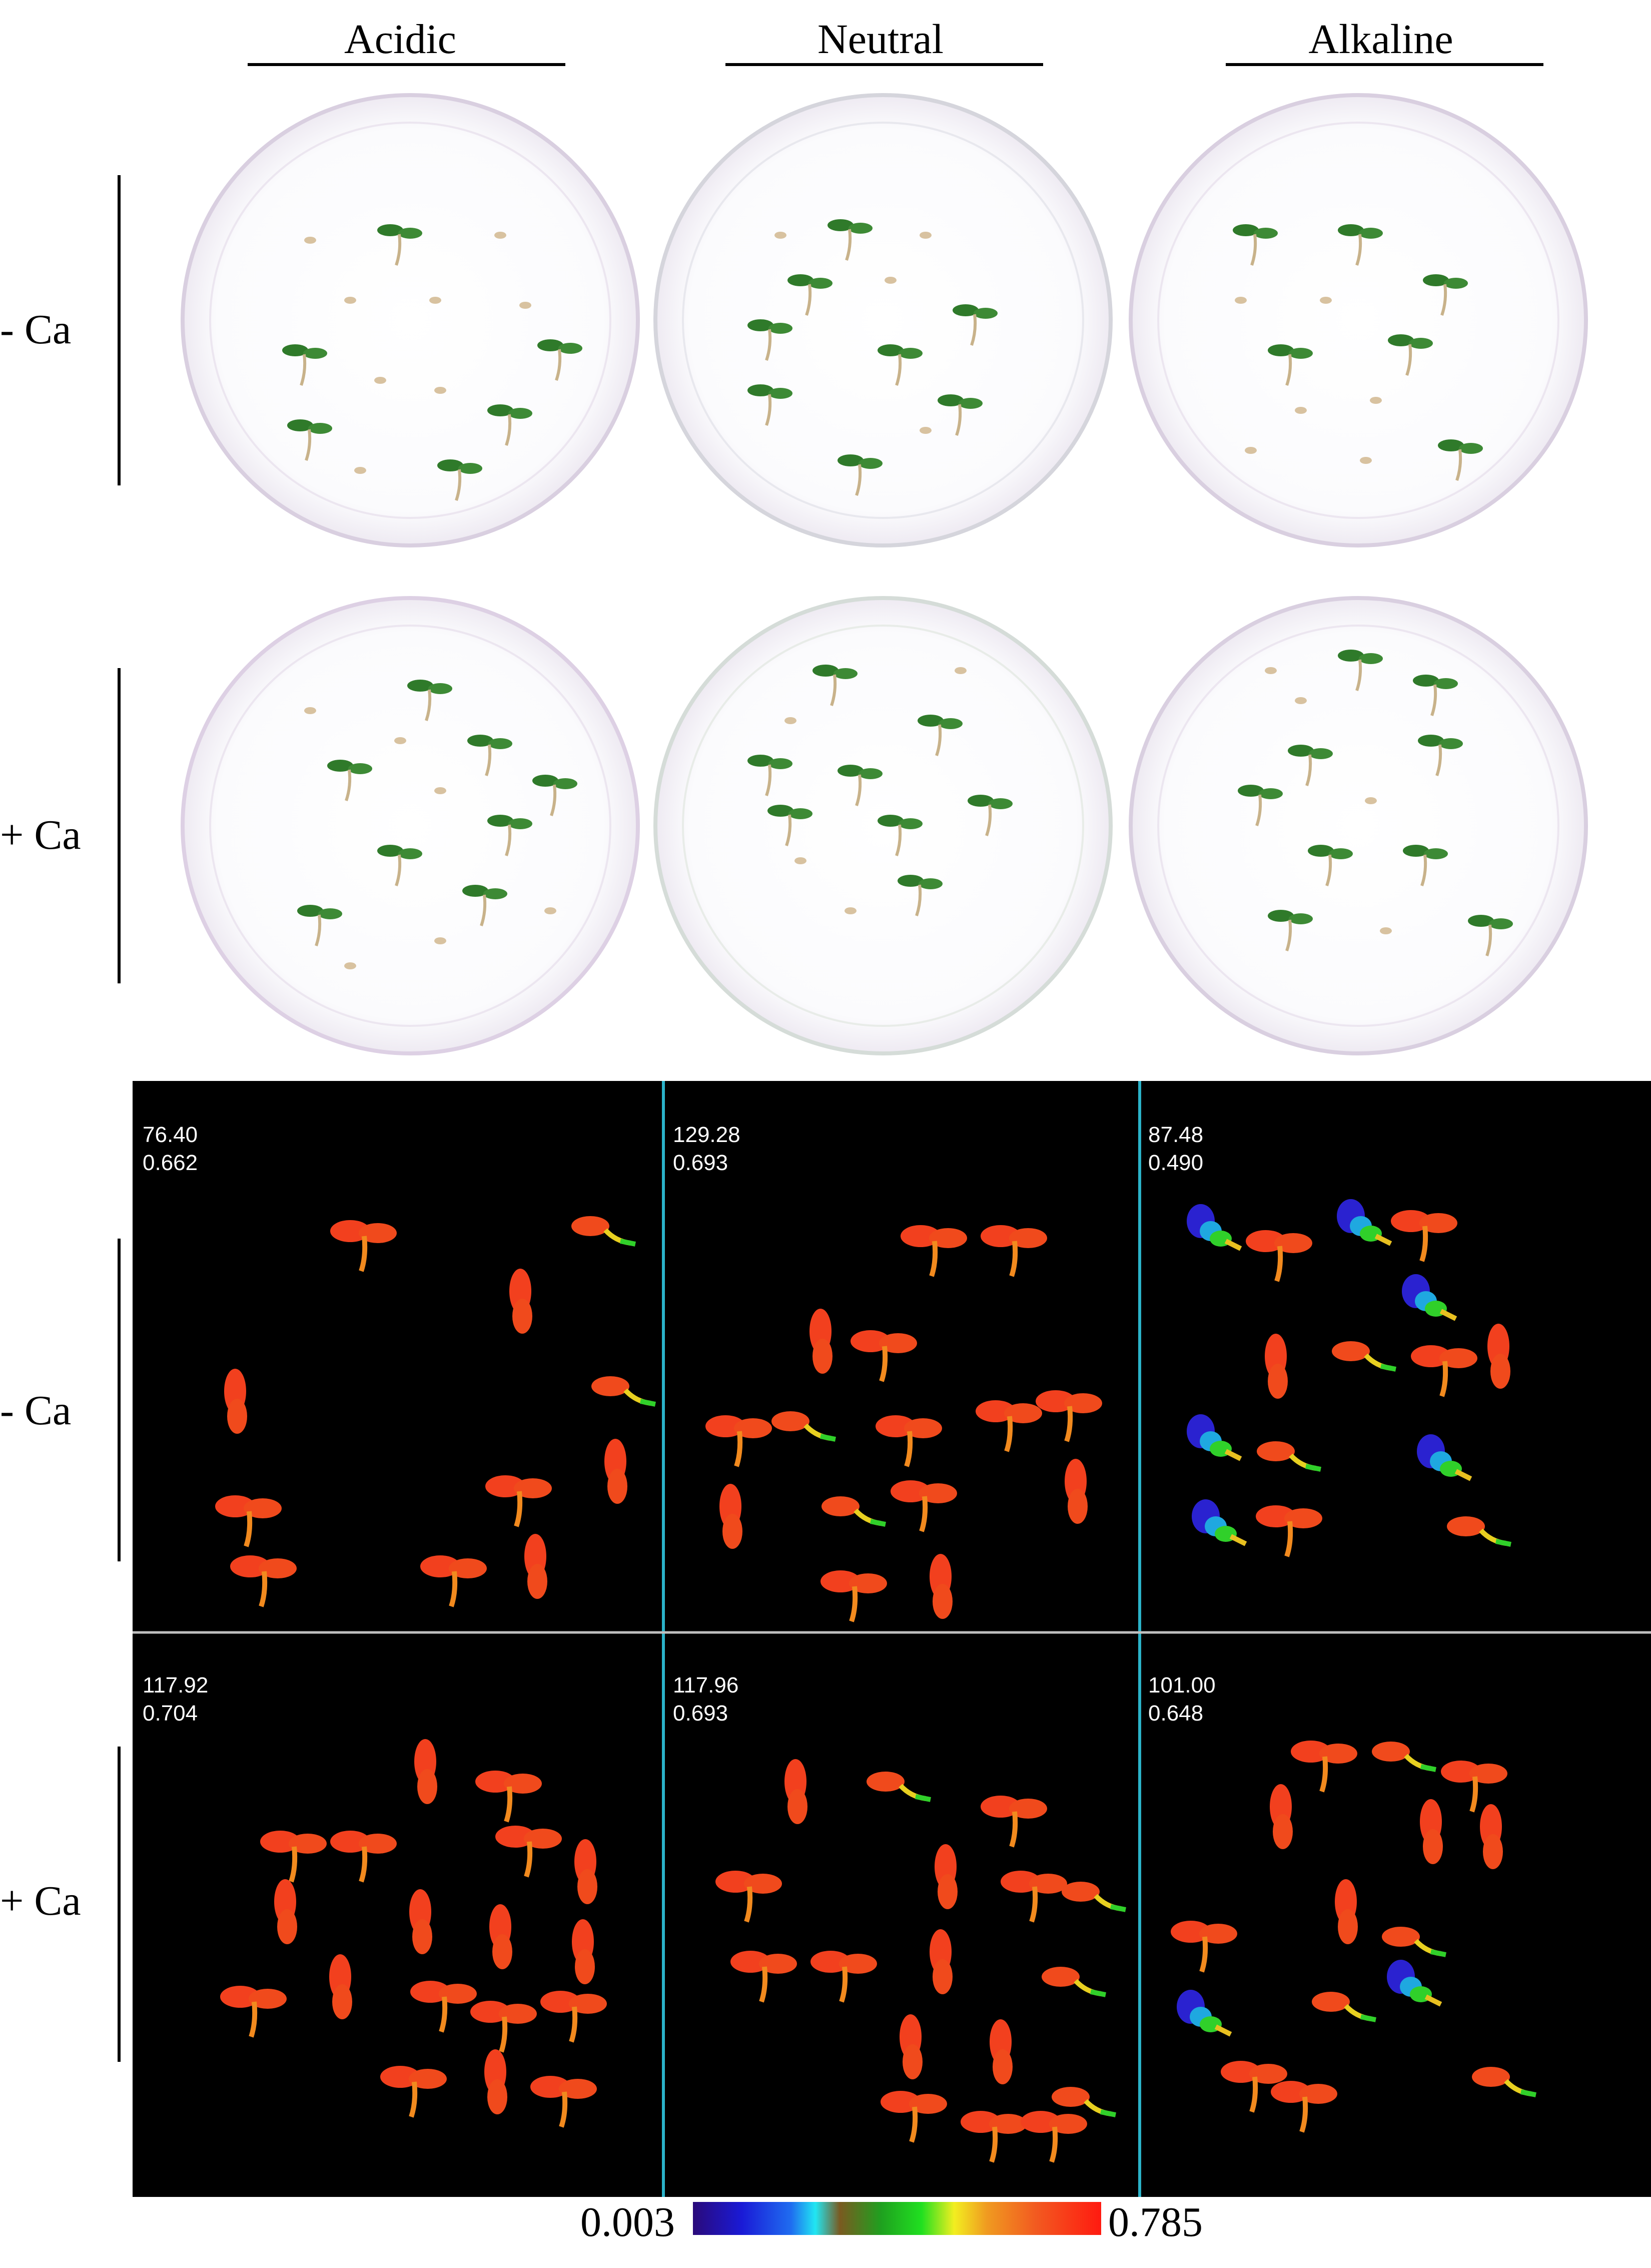 The image size is (1651, 2268). What do you see at coordinates (627, 2222) in the screenshot?
I see `colorbar-min-label: 0.003` at bounding box center [627, 2222].